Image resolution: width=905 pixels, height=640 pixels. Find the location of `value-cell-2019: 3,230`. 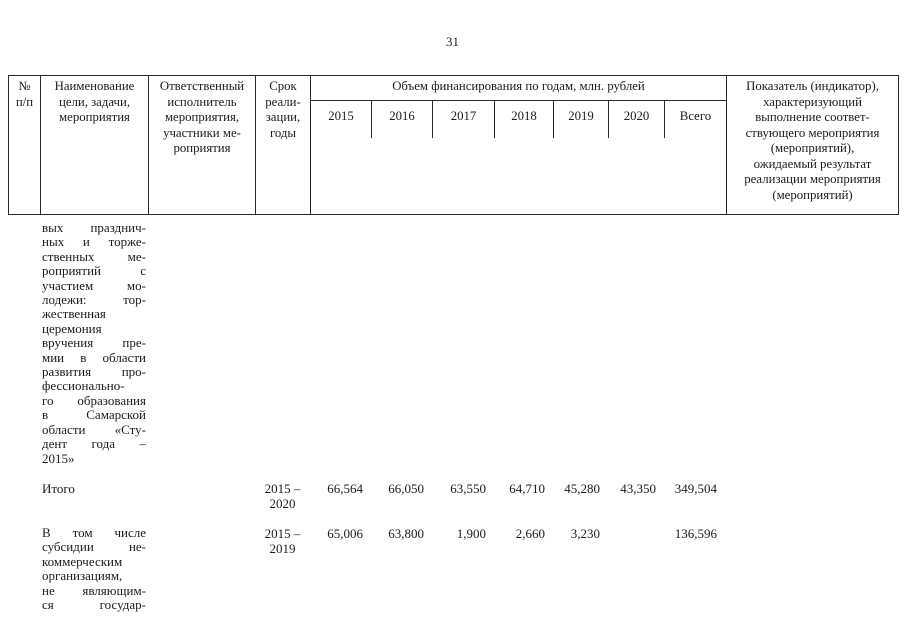

value-cell-2019: 3,230 is located at coordinates (585, 533).